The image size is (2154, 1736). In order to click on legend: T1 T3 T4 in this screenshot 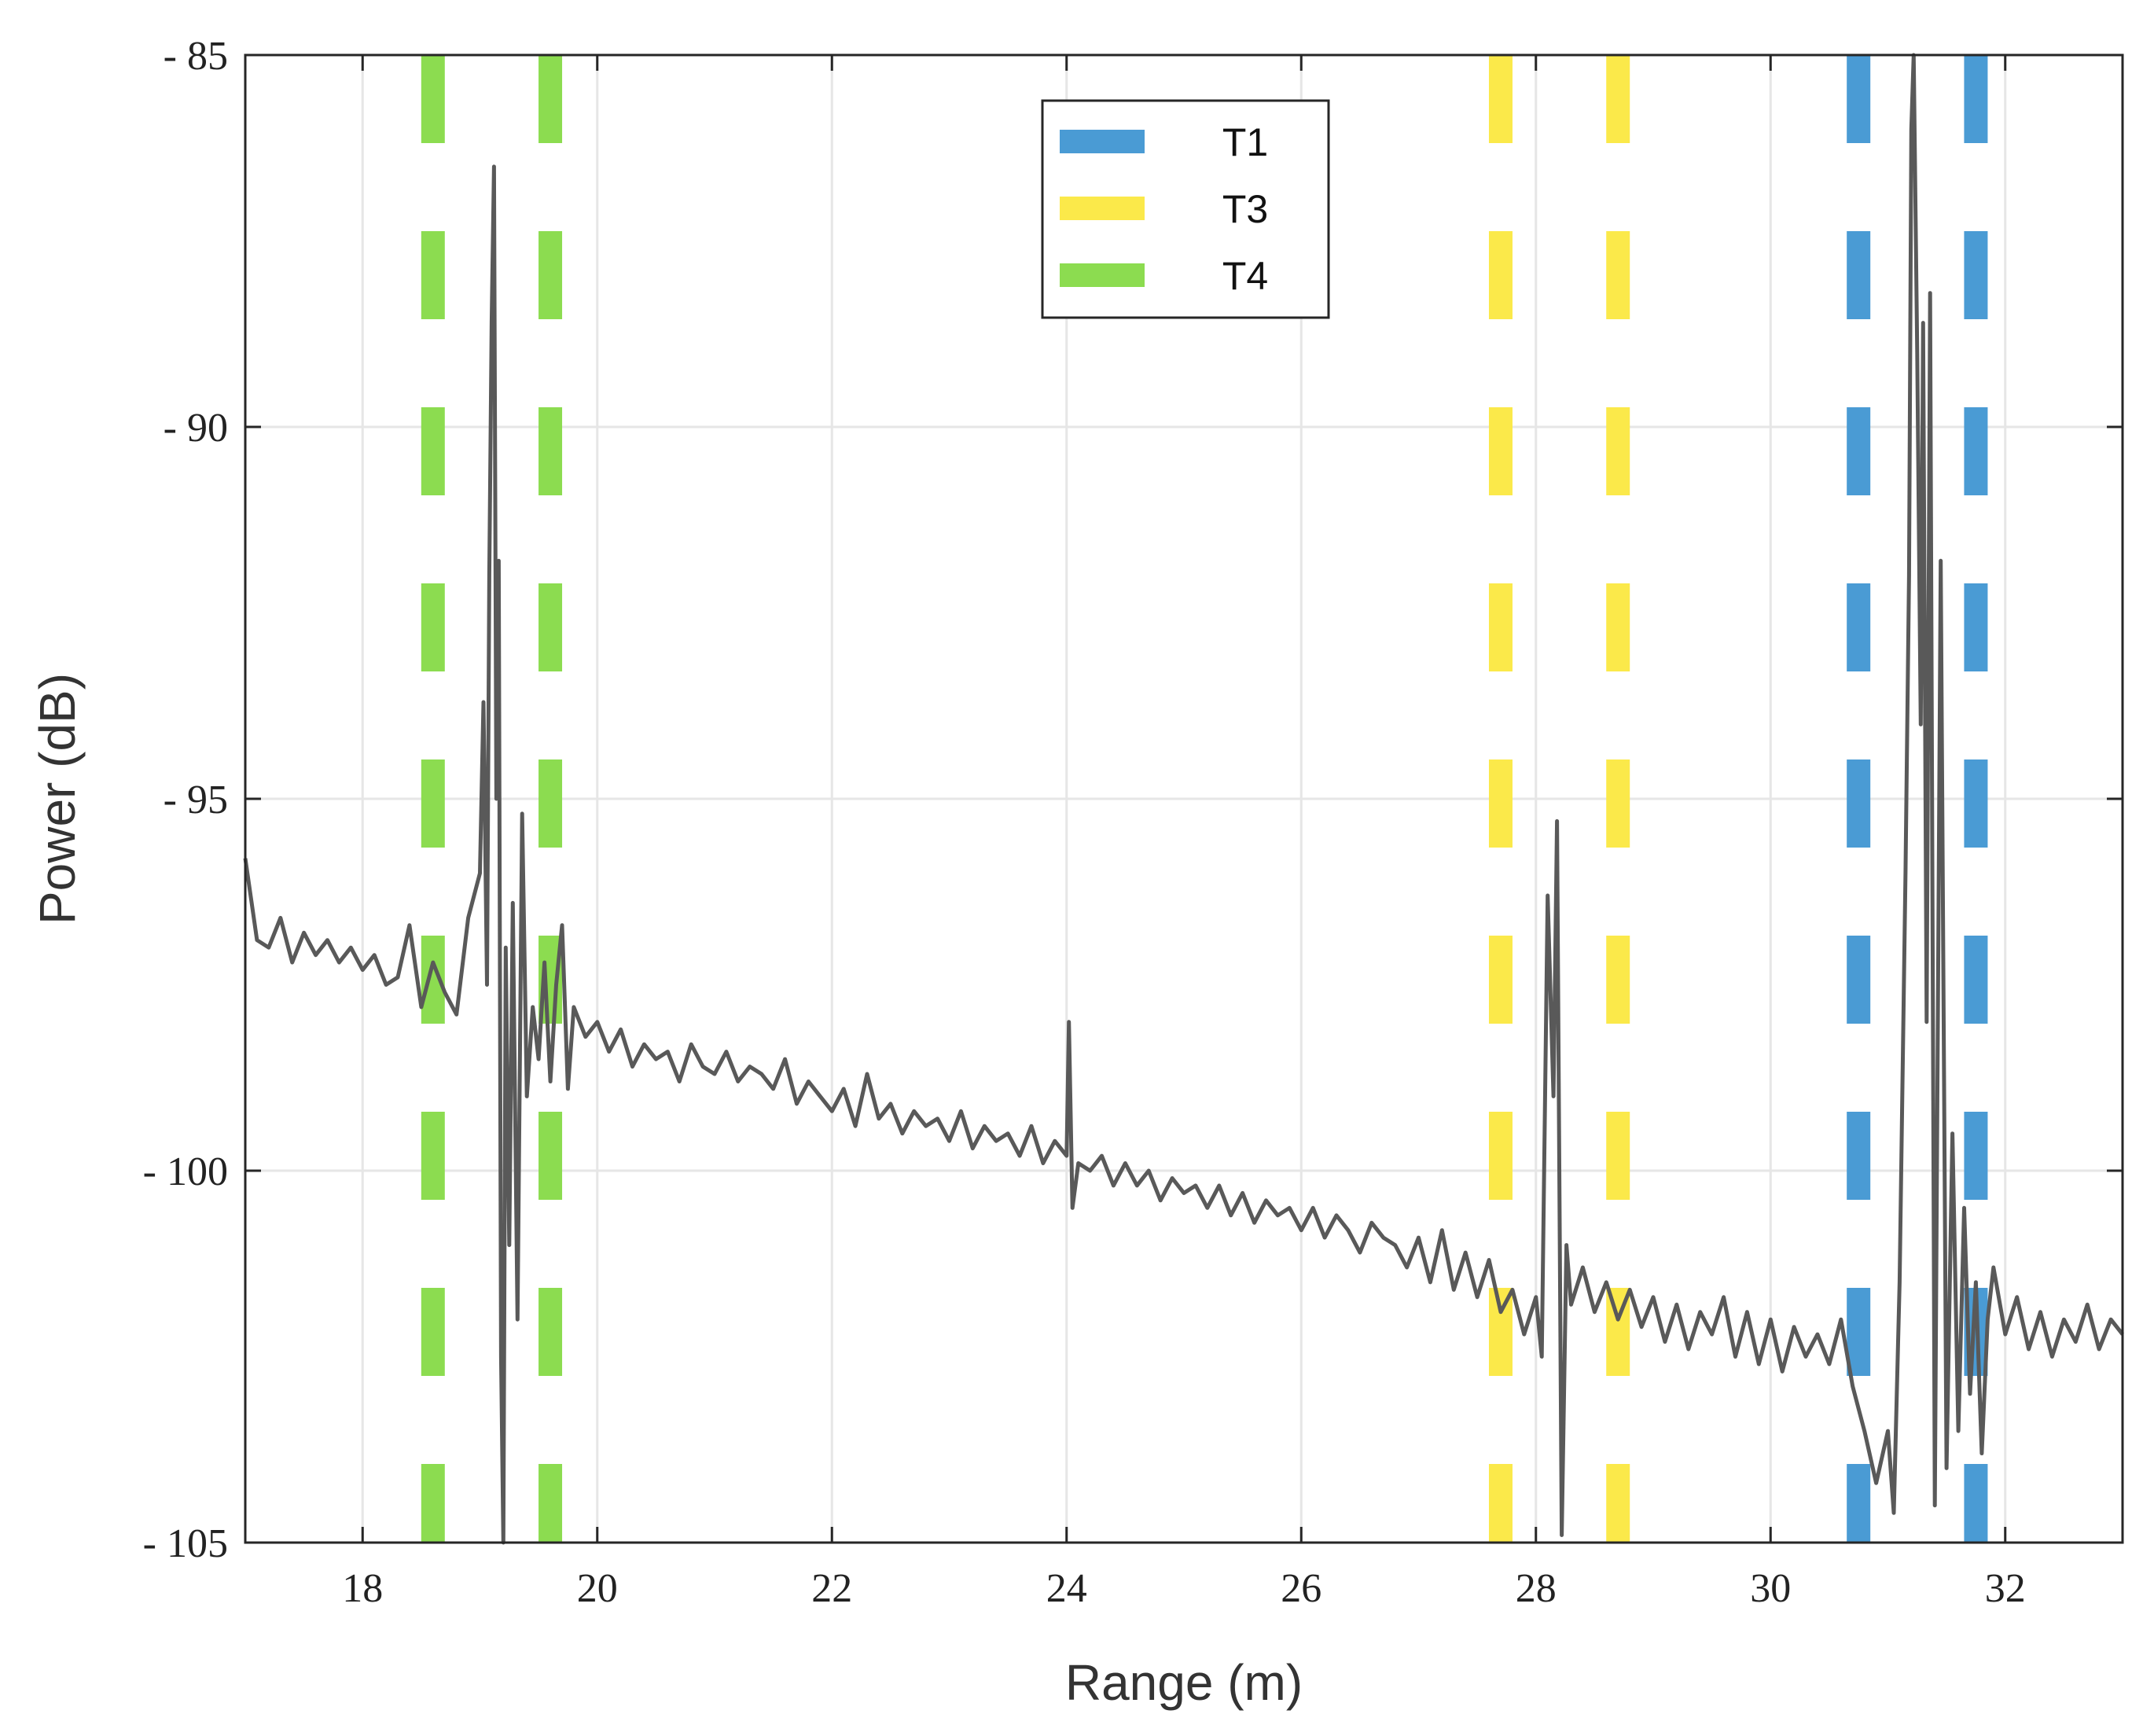, I will do `click(1185, 209)`.